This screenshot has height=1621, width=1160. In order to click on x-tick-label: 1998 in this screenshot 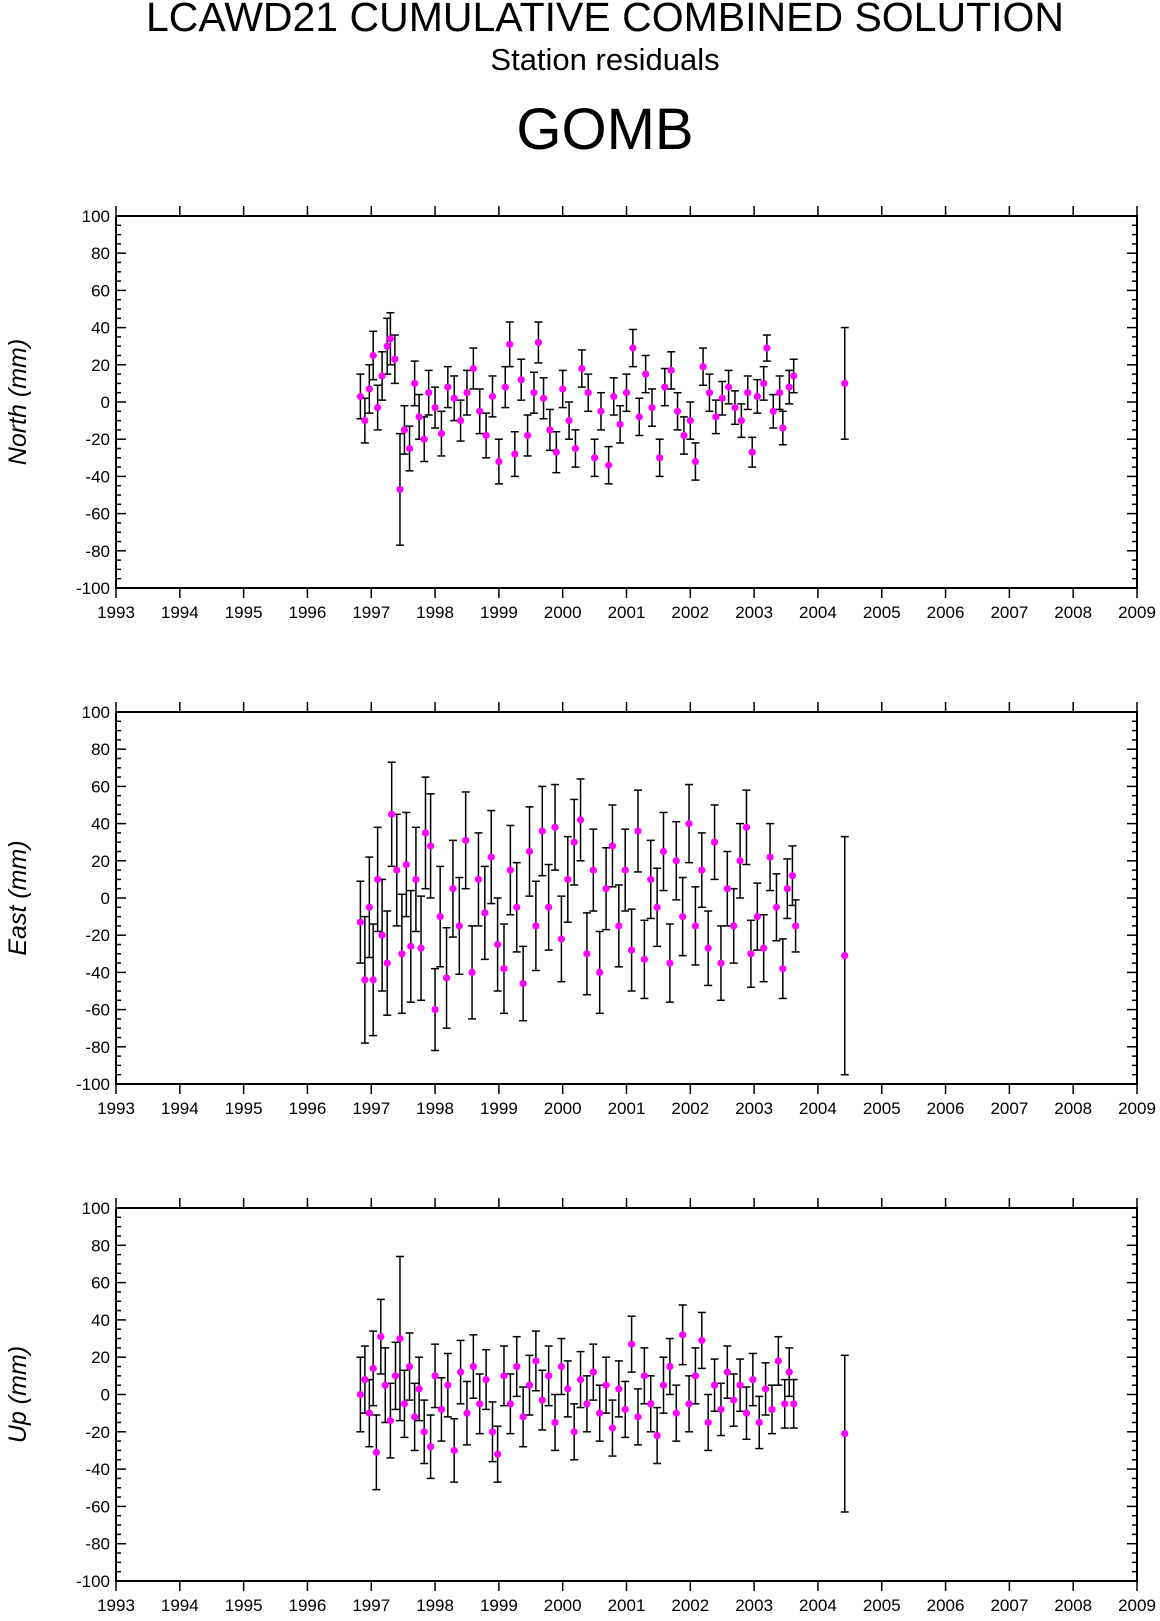, I will do `click(435, 1605)`.